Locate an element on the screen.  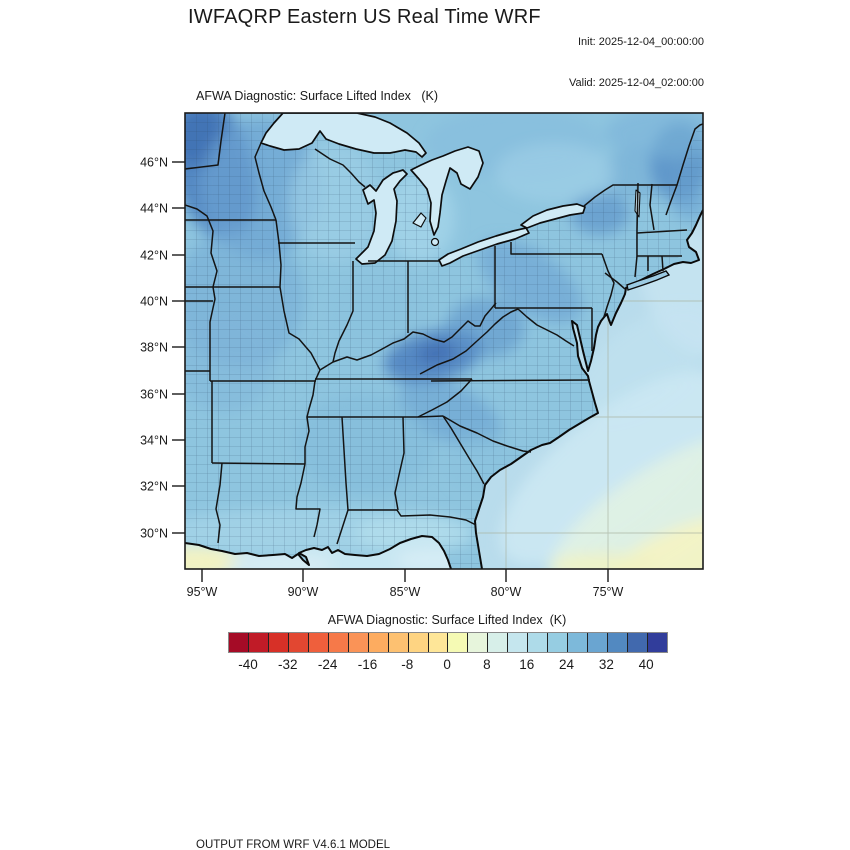
lat-label: 30°N is located at coordinates (154, 534).